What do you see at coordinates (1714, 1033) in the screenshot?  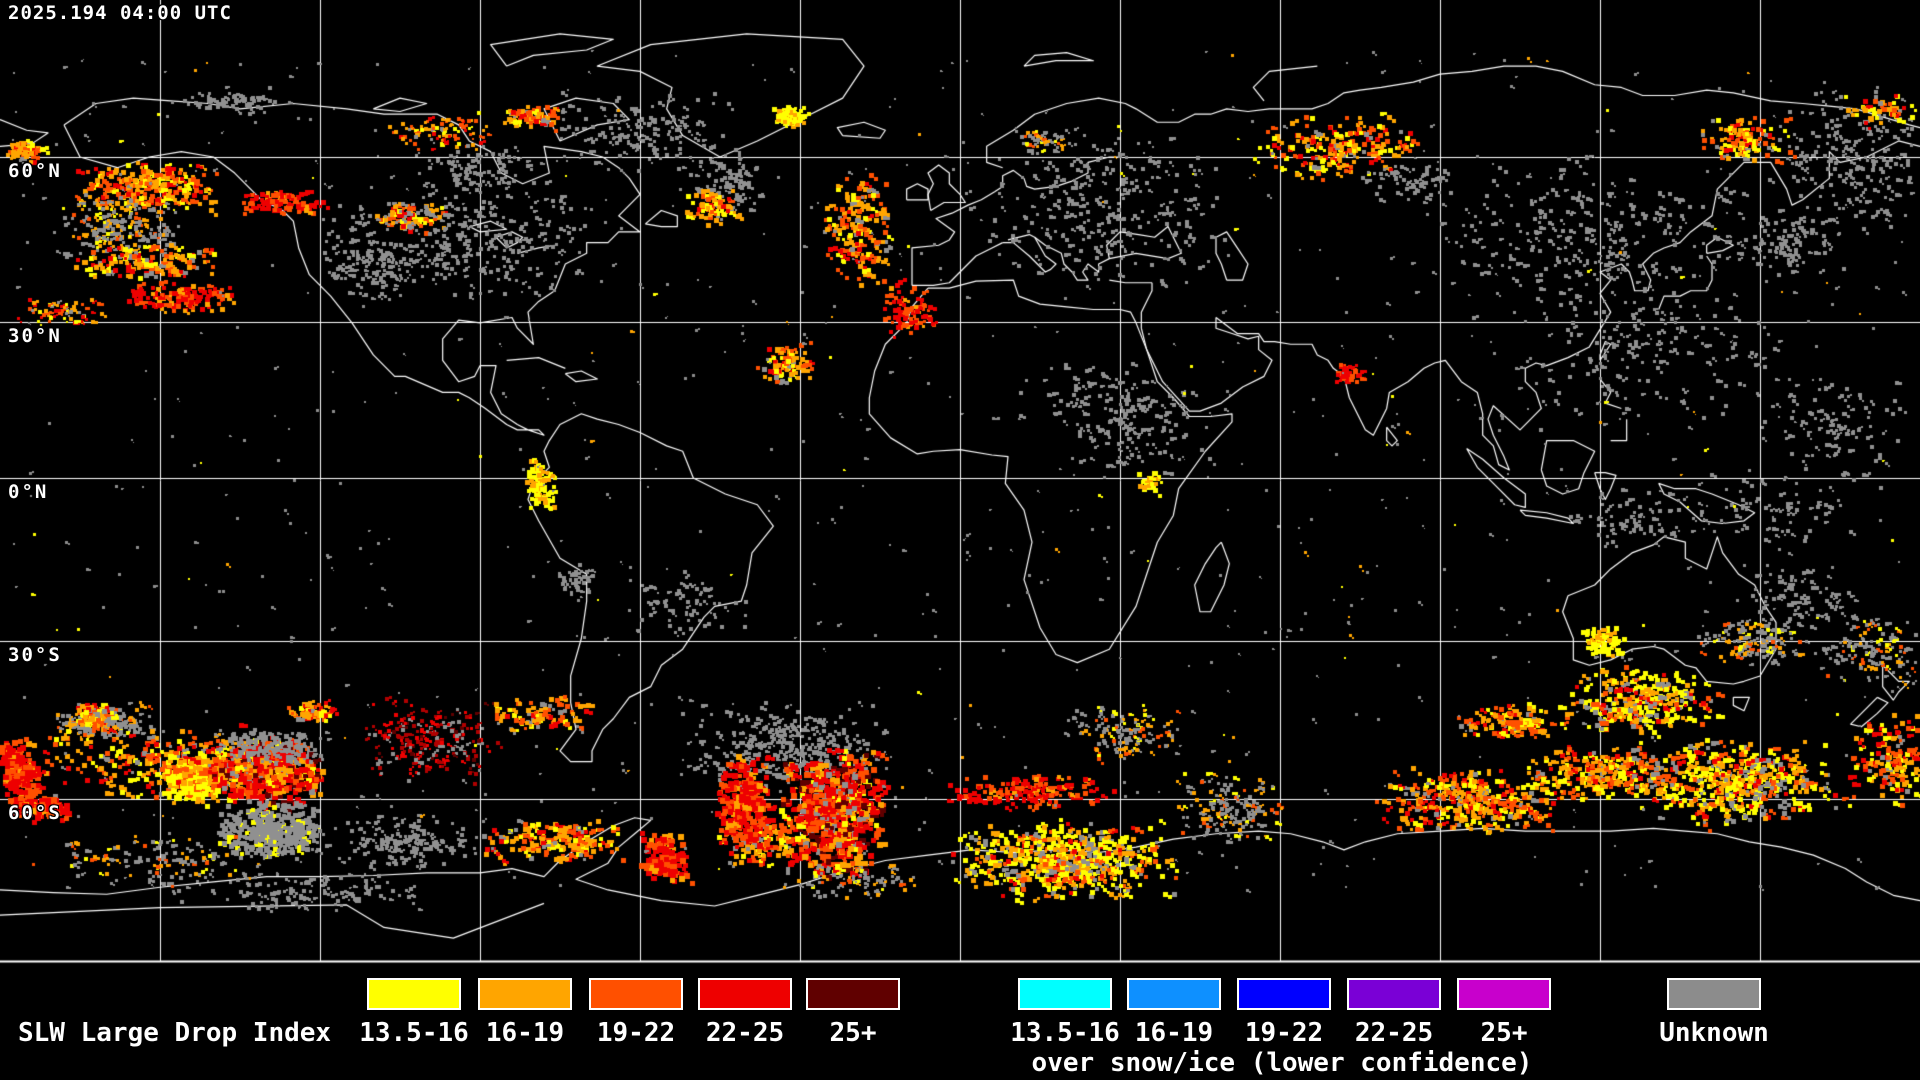 I see `legend-range-label: Unknown` at bounding box center [1714, 1033].